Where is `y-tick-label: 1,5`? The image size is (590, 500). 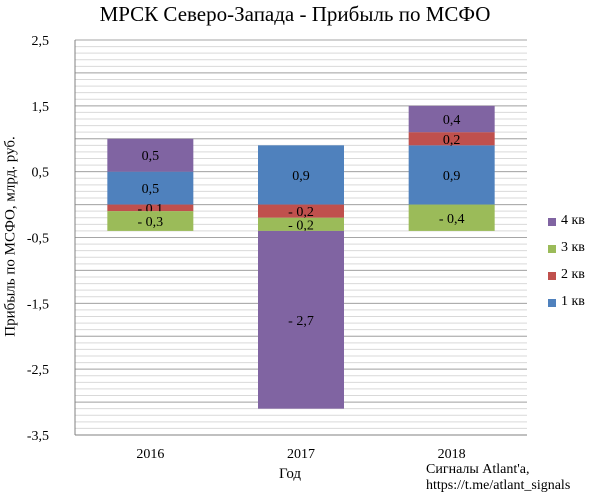
y-tick-label: 1,5 is located at coordinates (41, 107).